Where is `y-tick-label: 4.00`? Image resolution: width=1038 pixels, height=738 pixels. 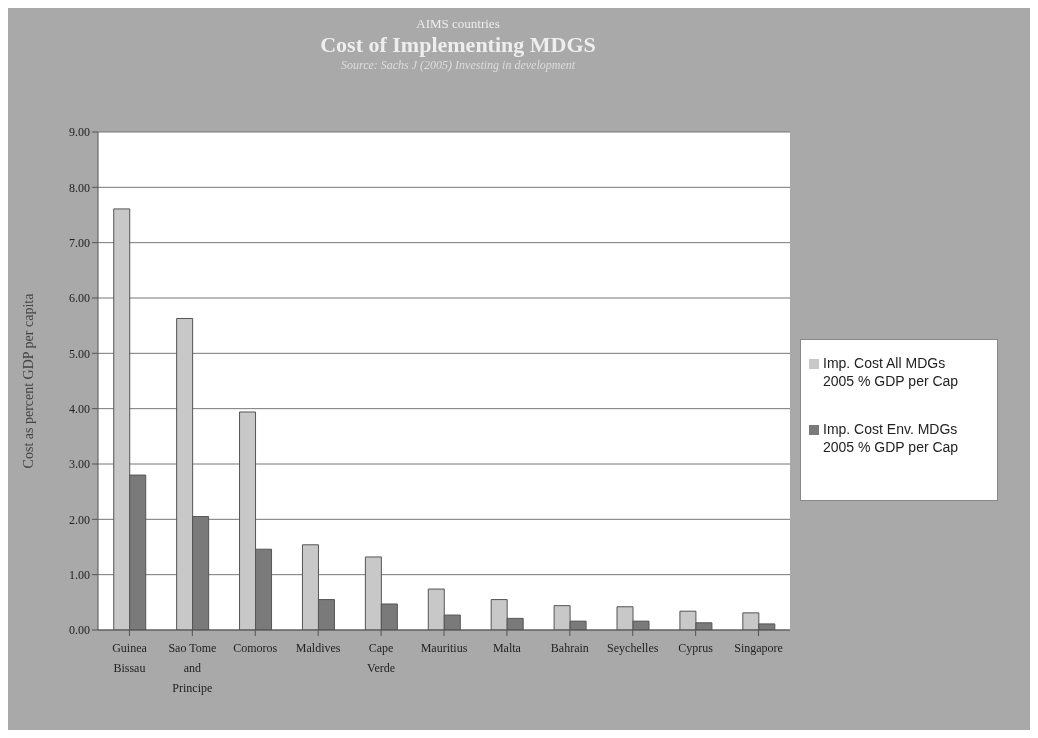 y-tick-label: 4.00 is located at coordinates (79, 408).